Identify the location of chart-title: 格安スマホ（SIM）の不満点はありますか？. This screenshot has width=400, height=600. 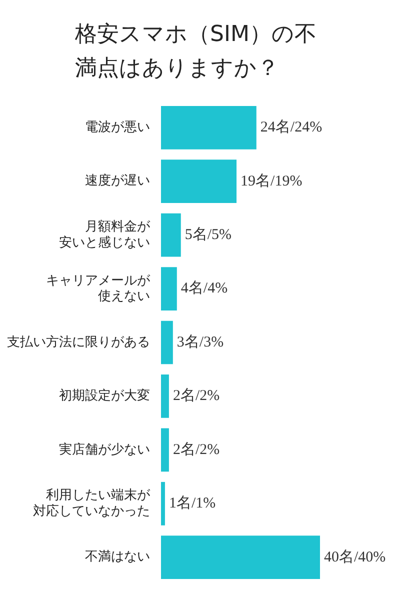
(196, 52).